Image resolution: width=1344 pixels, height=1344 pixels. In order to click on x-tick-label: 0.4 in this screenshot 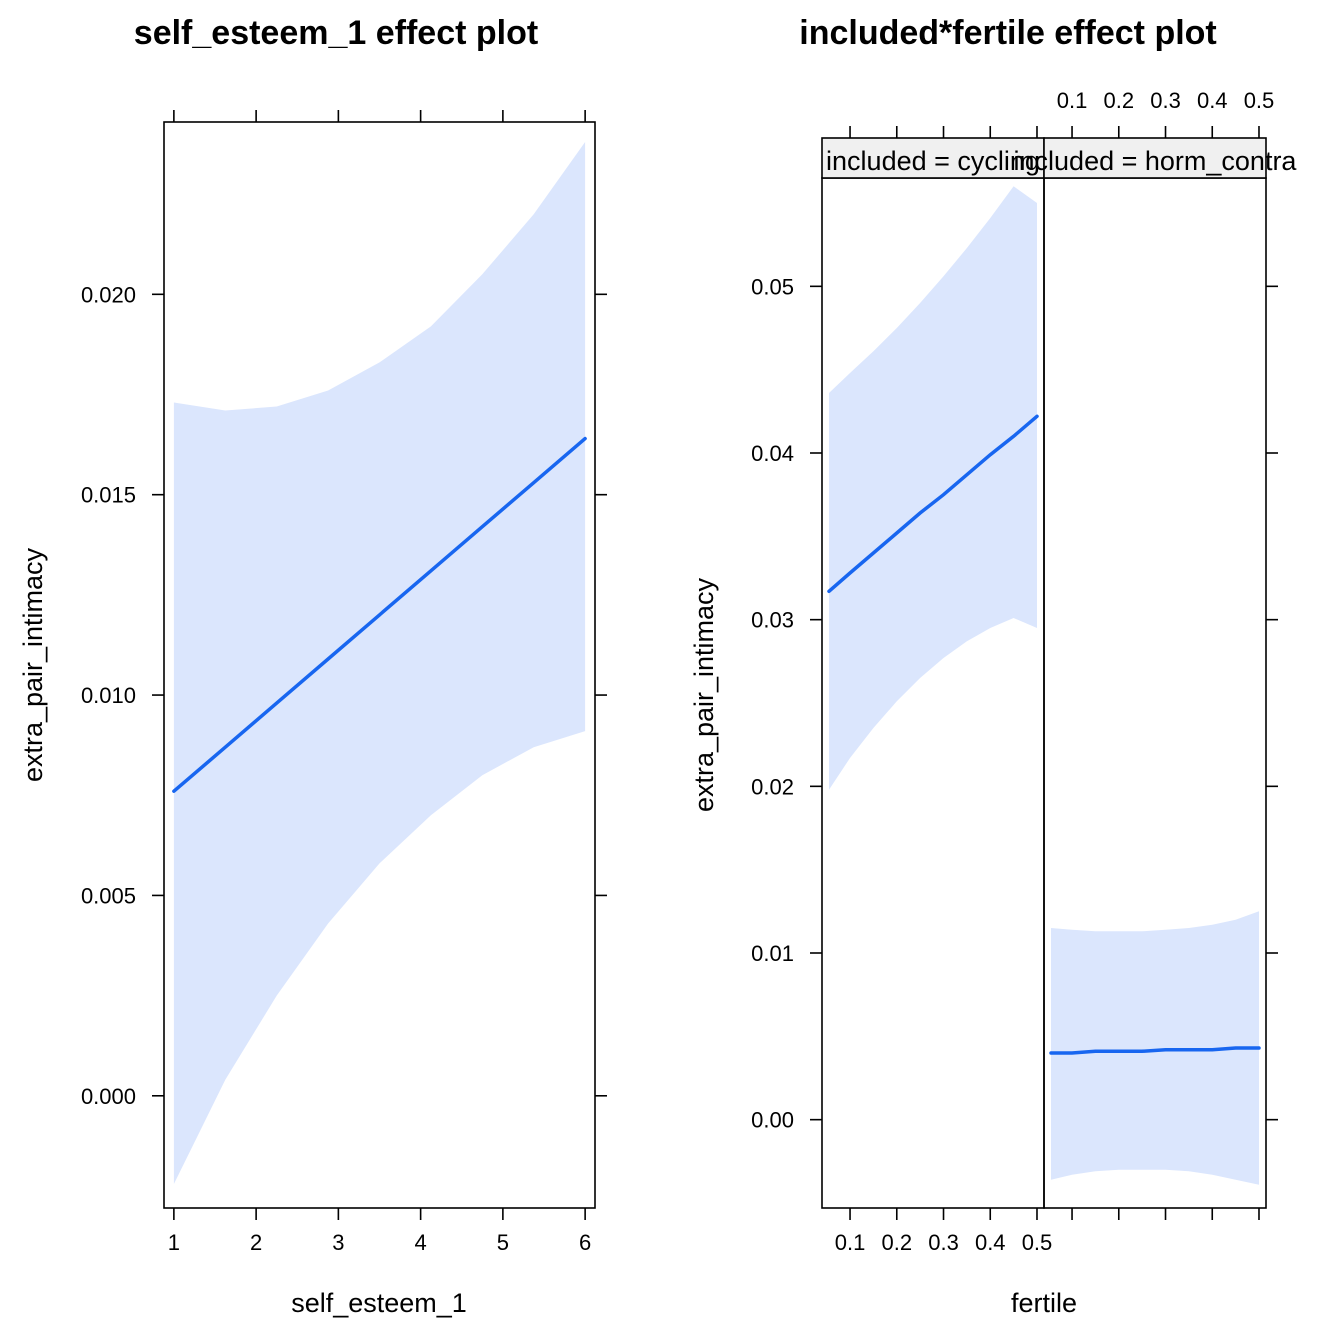, I will do `click(990, 1242)`.